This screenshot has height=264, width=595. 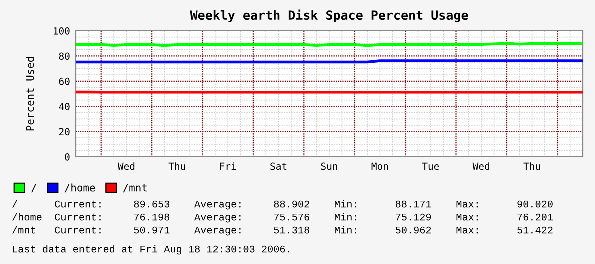 What do you see at coordinates (431, 166) in the screenshot?
I see `x-tick-label: Tue` at bounding box center [431, 166].